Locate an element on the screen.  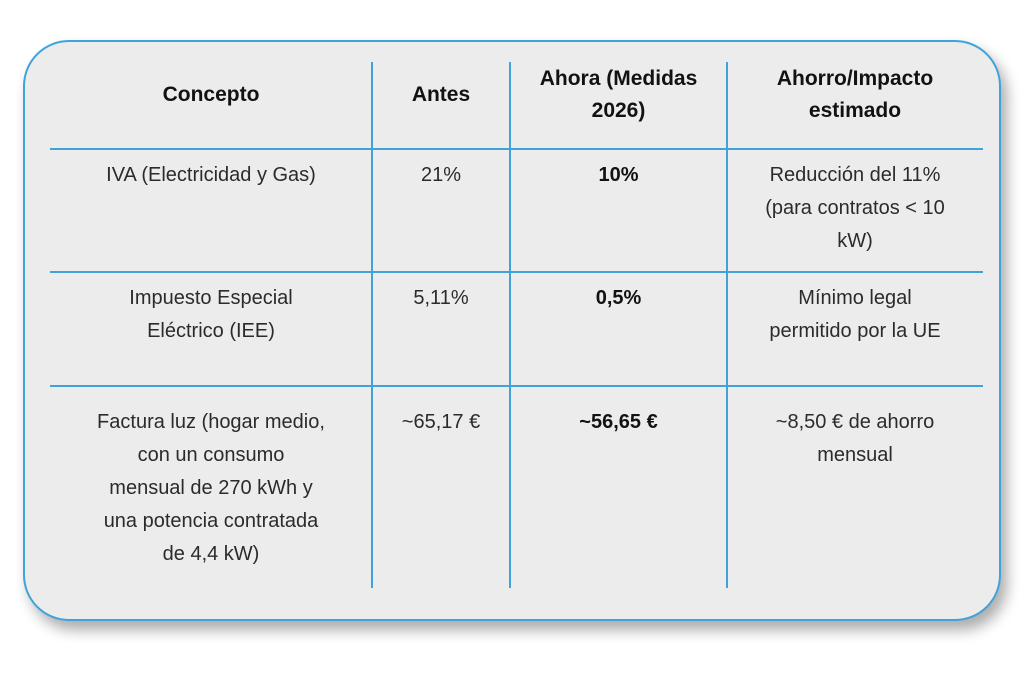
column-header-concepto: Concepto is located at coordinates (211, 94).